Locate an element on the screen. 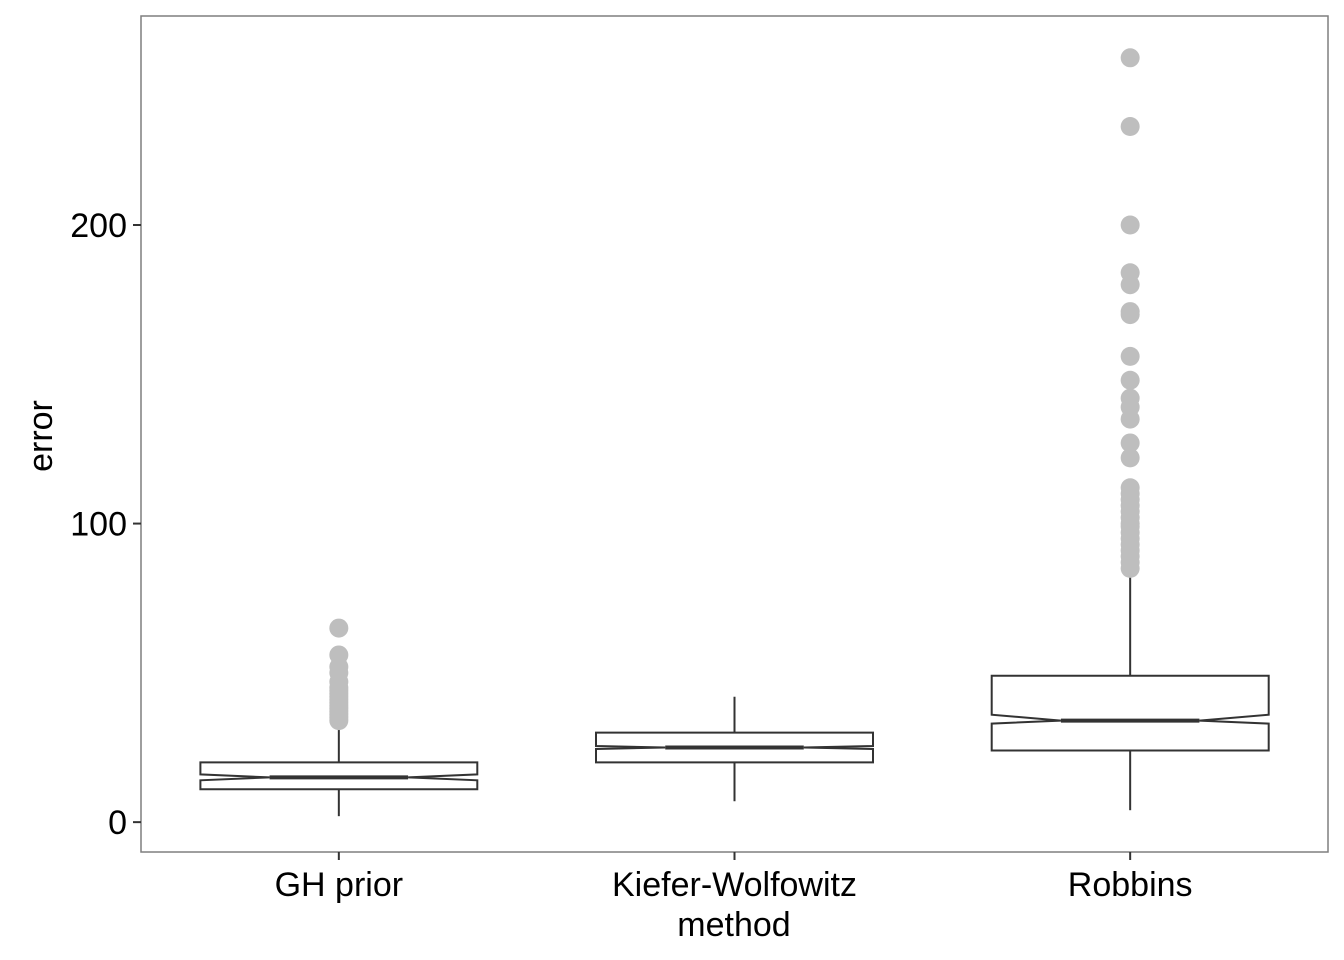 The height and width of the screenshot is (960, 1344). x-tick-label: GH prior is located at coordinates (339, 885).